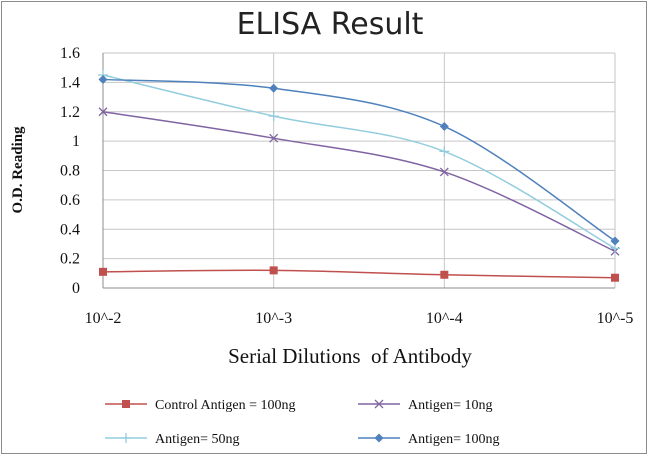 The height and width of the screenshot is (457, 650). I want to click on y-tick-label: 1, so click(76, 141).